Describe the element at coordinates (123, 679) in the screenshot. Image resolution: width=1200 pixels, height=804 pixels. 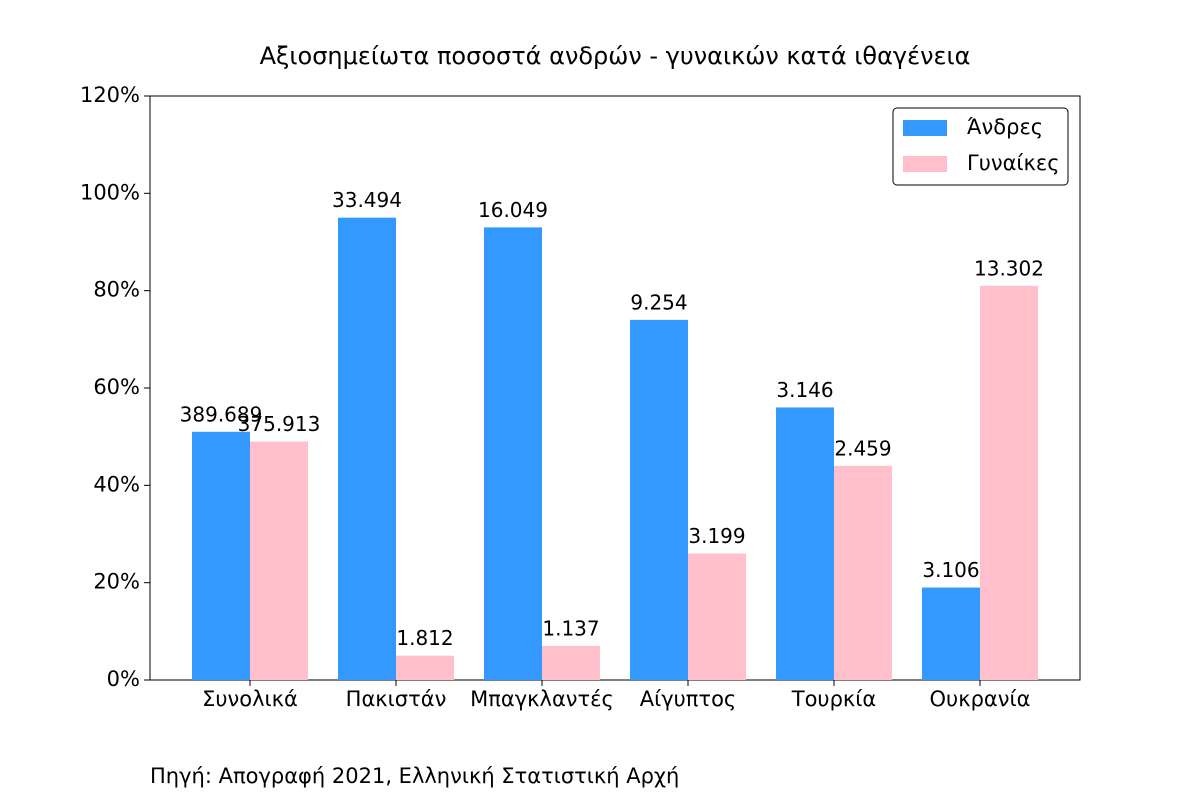
I see `y-tick-label: 0%` at that location.